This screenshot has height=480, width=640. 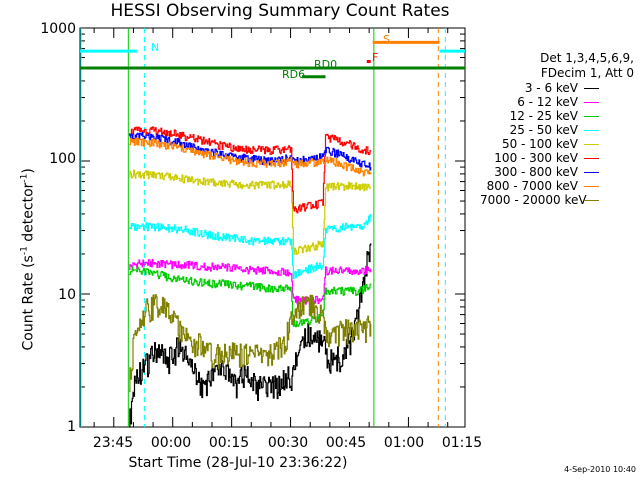 What do you see at coordinates (67, 295) in the screenshot?
I see `y-tick-label: 10` at bounding box center [67, 295].